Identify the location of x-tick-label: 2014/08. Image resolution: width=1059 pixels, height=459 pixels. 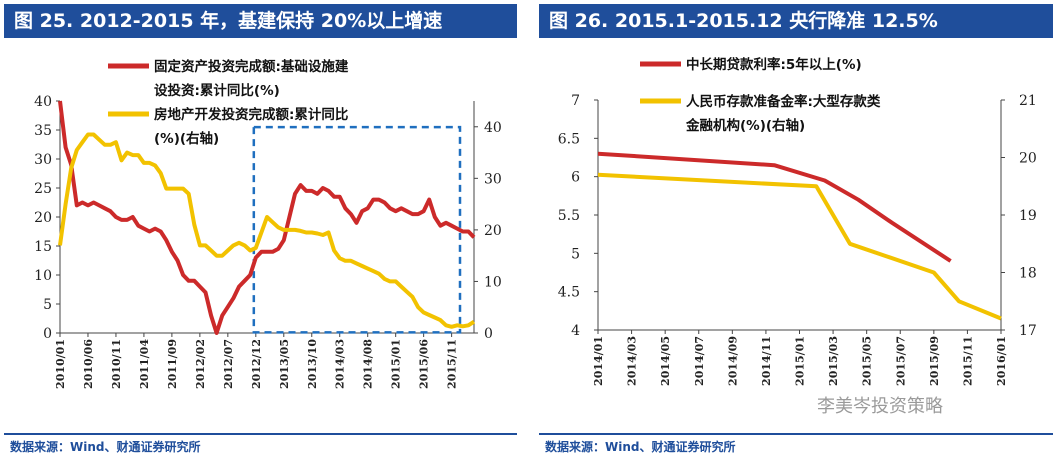
(368, 364).